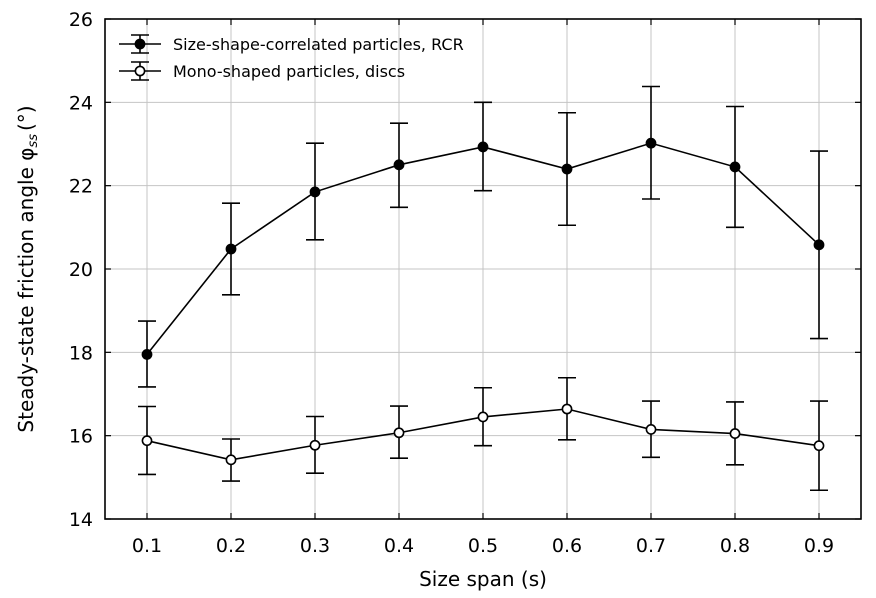 This screenshot has width=876, height=598. I want to click on x-tick-label: 0.5, so click(483, 546).